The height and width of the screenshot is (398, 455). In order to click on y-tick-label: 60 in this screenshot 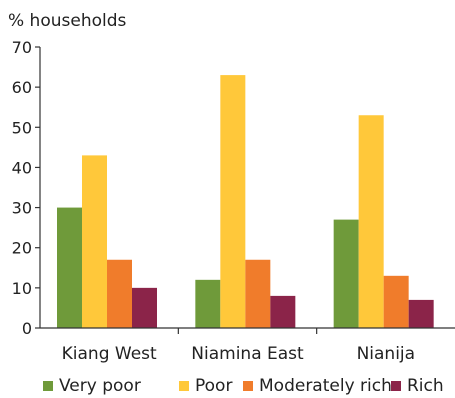, I will do `click(22, 87)`.